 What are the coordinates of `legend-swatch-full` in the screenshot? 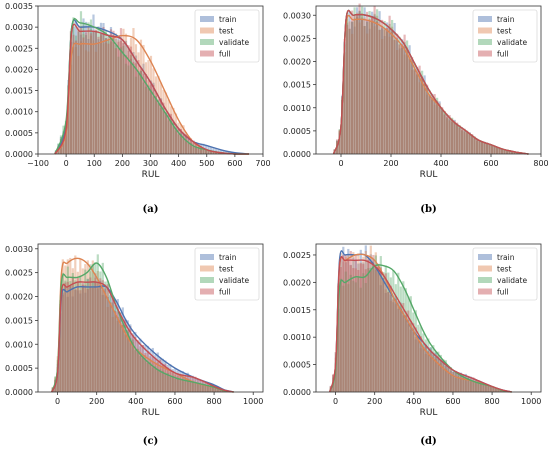 It's located at (207, 53).